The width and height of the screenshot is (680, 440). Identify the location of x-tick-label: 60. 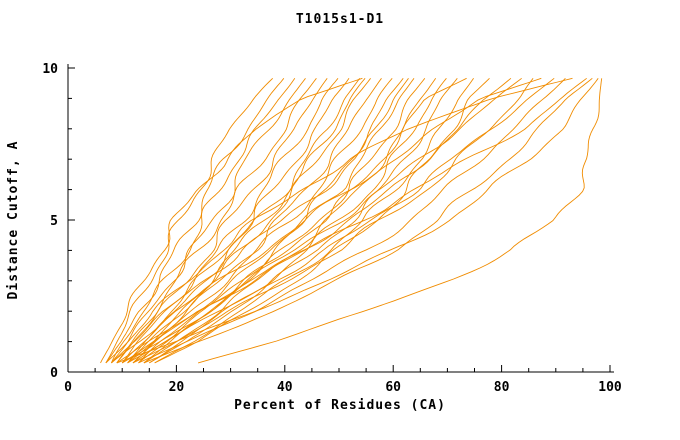
(393, 387).